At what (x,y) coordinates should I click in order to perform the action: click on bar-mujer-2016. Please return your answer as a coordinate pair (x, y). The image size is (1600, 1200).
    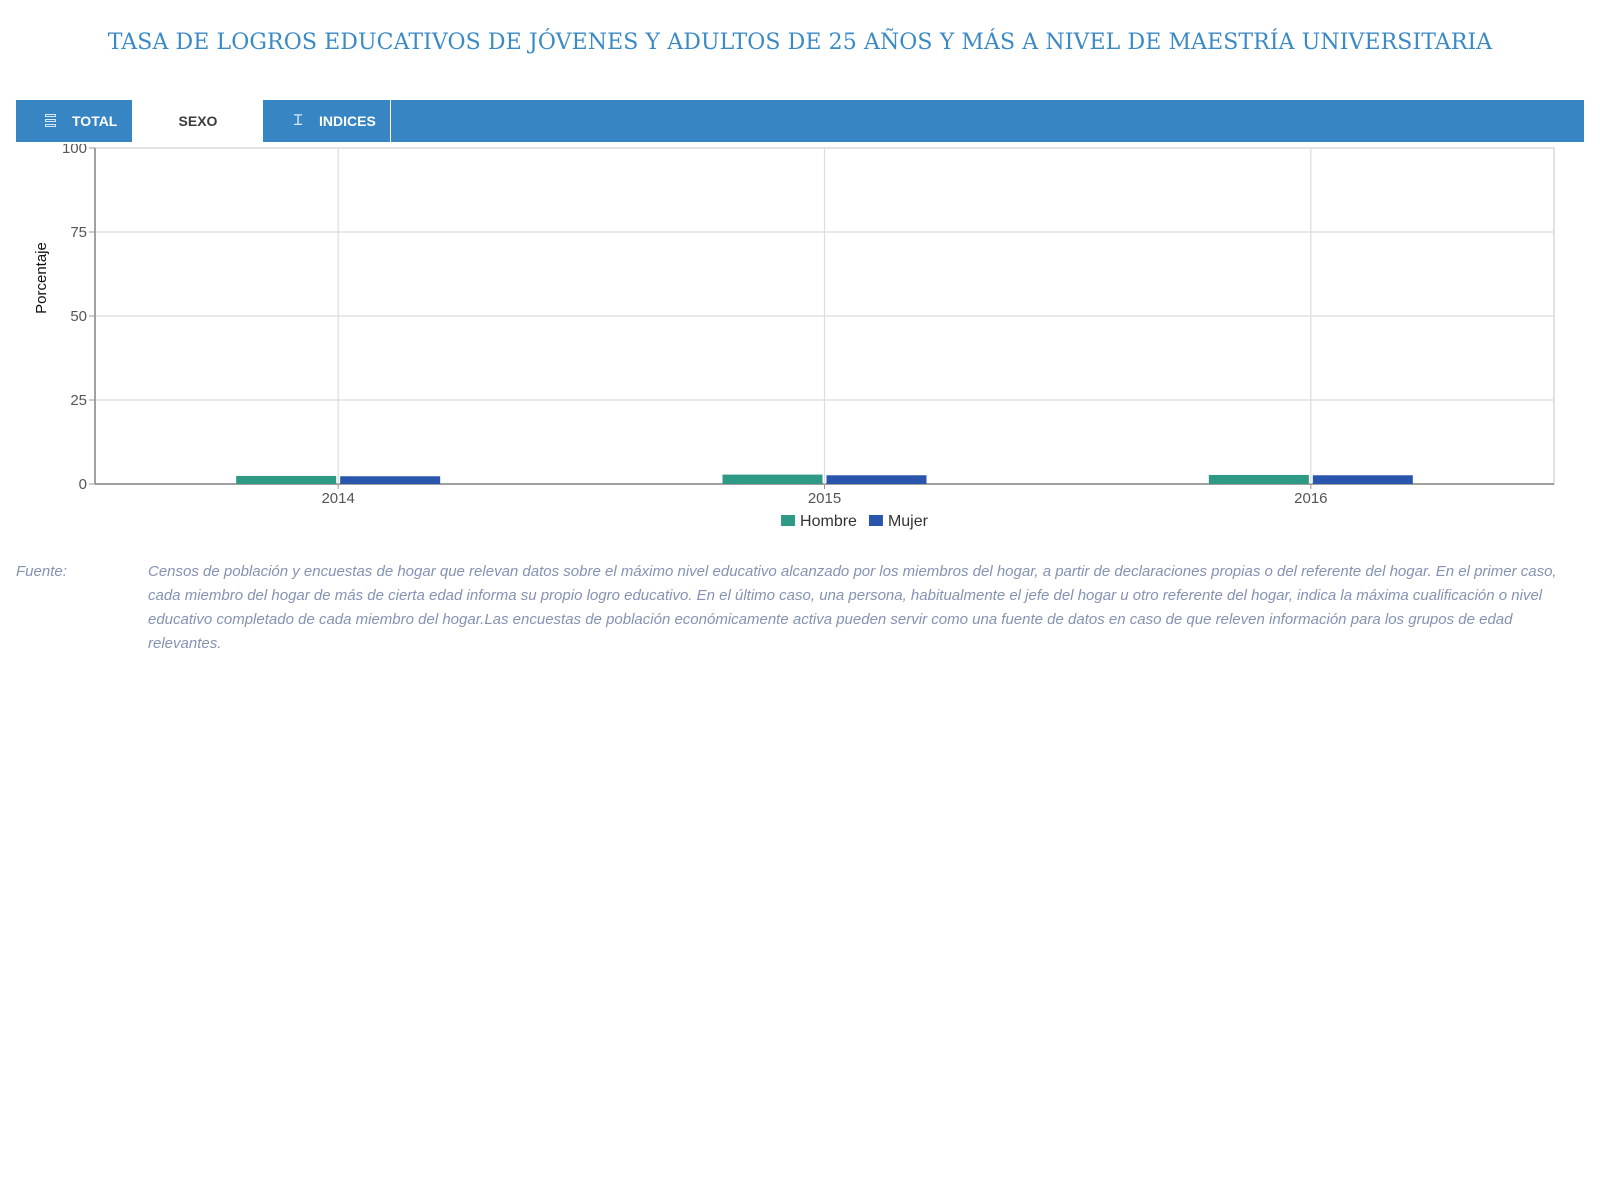
    Looking at the image, I should click on (1362, 479).